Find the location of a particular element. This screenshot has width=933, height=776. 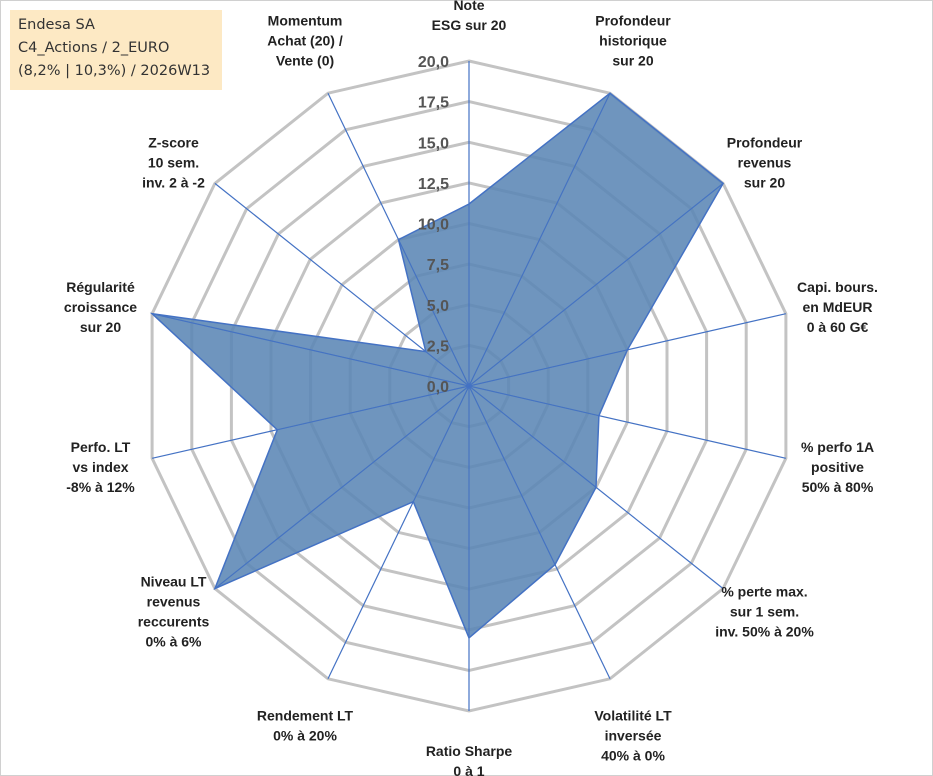

tick-label: 0,0 is located at coordinates (438, 387).